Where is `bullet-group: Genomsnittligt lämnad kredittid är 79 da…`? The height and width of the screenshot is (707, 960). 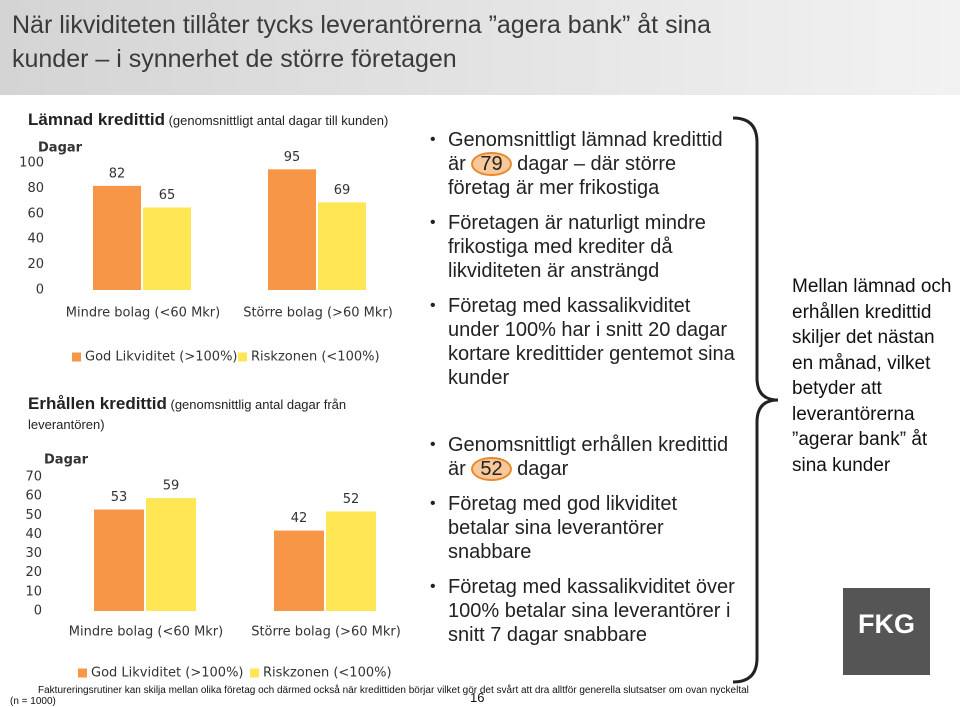 bullet-group: Genomsnittligt lämnad kredittid är 79 da… is located at coordinates (585, 264).